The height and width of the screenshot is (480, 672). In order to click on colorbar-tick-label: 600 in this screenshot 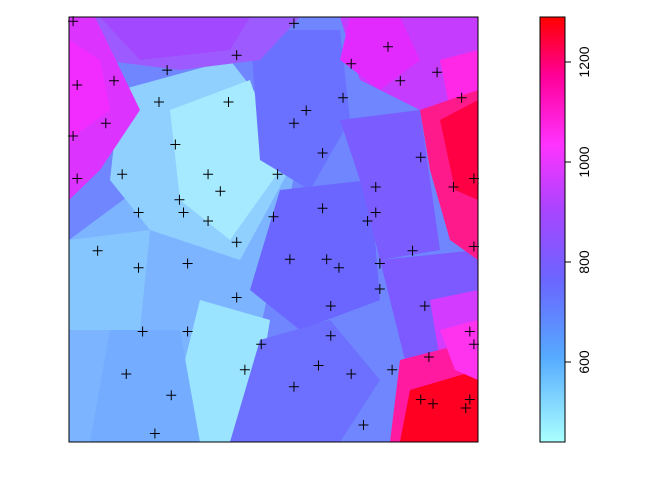, I will do `click(584, 362)`.